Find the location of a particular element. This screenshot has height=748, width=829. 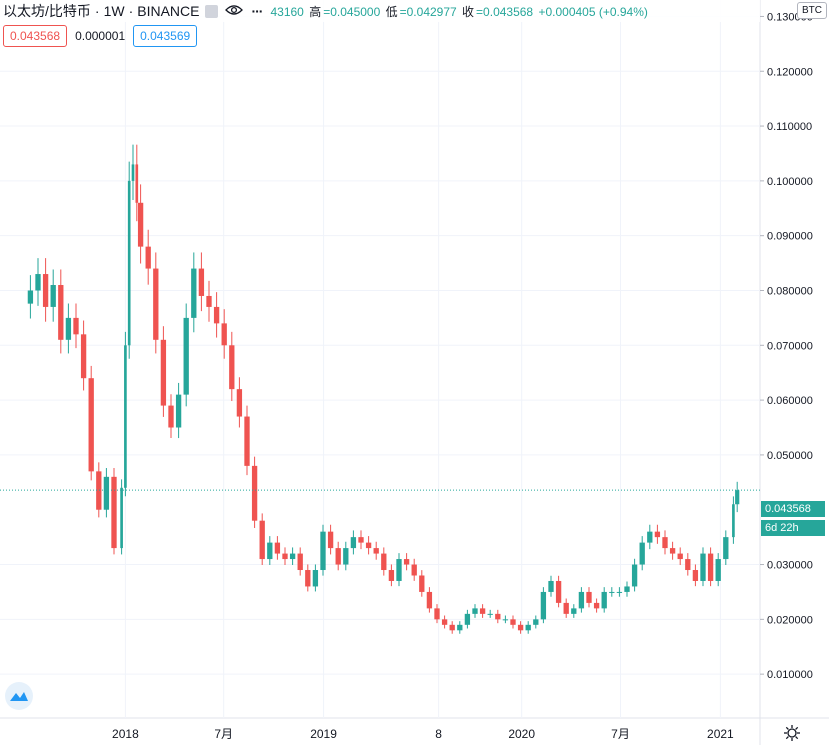

price-tick-label: 0.010000 is located at coordinates (790, 675).